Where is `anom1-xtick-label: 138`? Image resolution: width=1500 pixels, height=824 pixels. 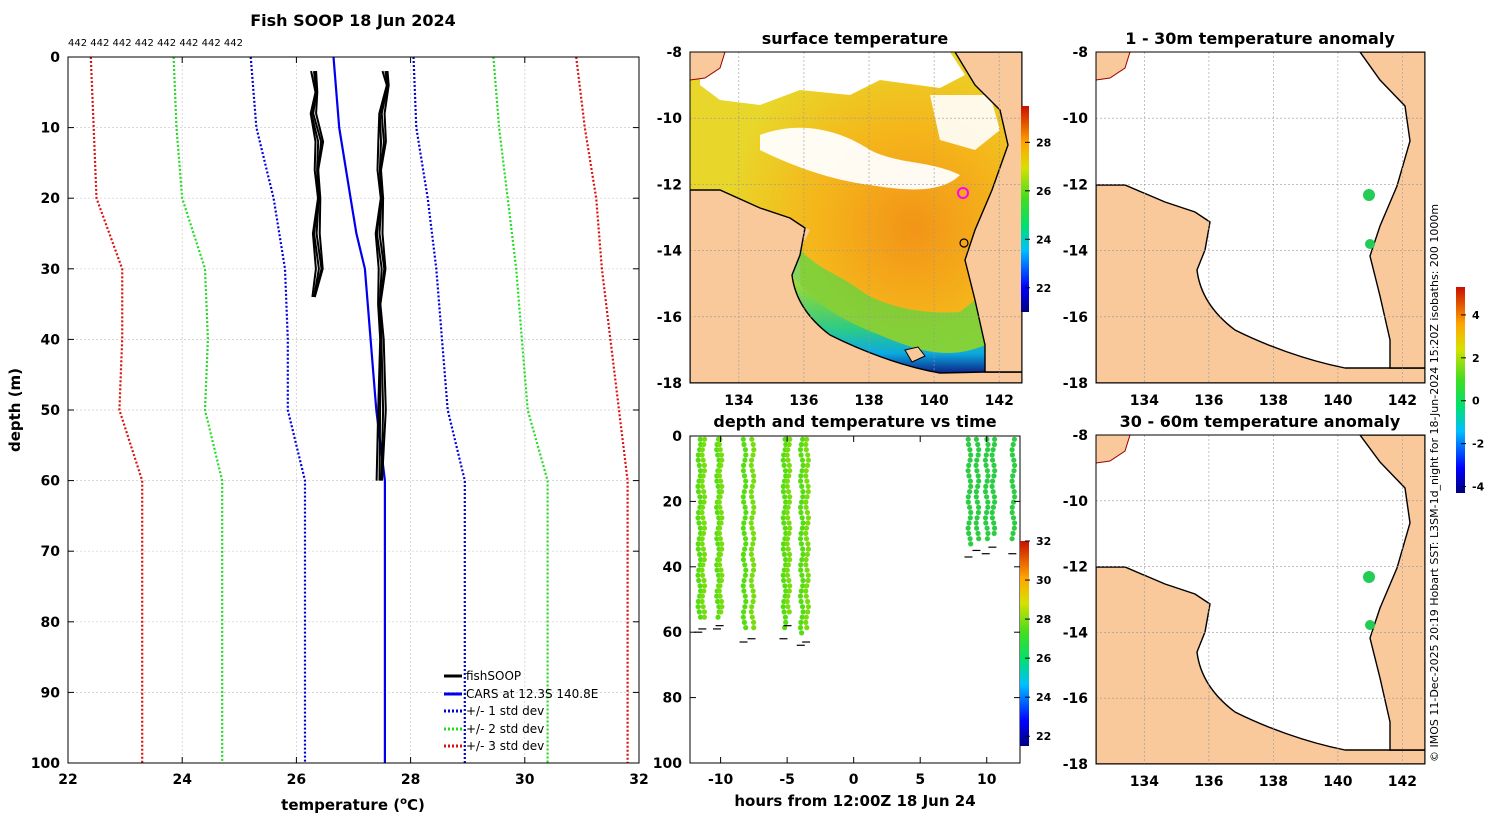 anom1-xtick-label: 138 is located at coordinates (1273, 401).